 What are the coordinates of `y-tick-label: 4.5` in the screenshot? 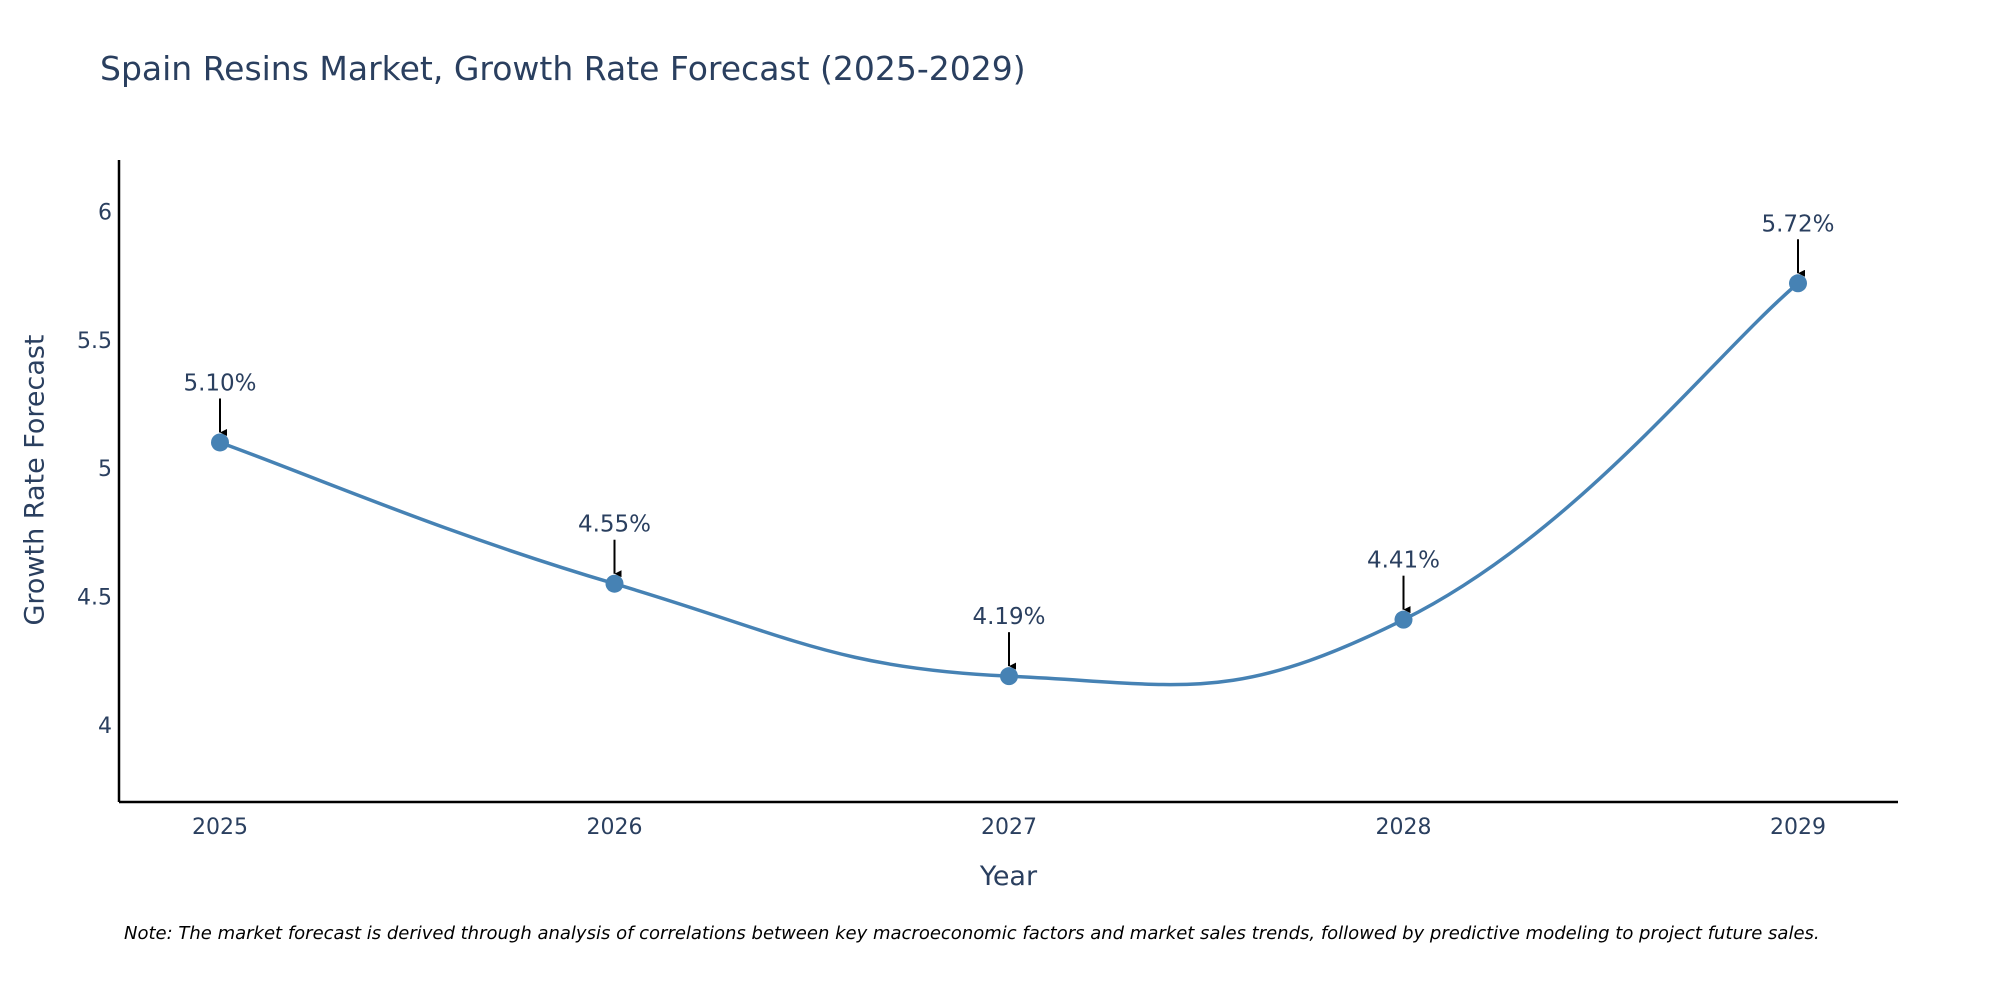 It's located at (94, 598).